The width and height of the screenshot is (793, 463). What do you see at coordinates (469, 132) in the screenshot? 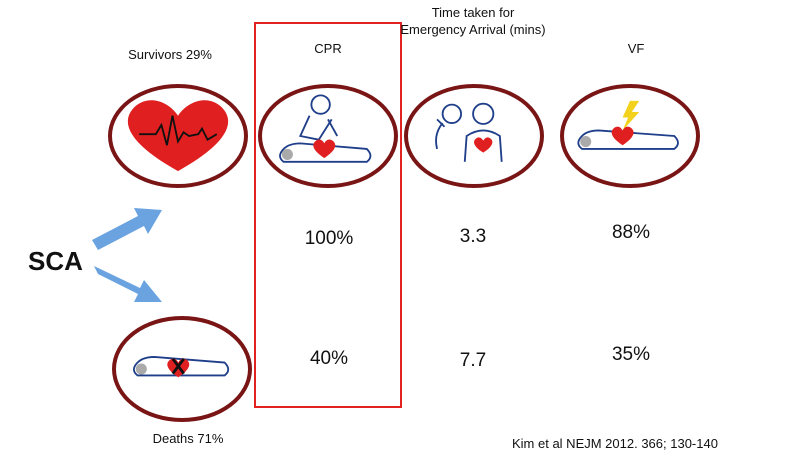
I see `paramedic-icon` at bounding box center [469, 132].